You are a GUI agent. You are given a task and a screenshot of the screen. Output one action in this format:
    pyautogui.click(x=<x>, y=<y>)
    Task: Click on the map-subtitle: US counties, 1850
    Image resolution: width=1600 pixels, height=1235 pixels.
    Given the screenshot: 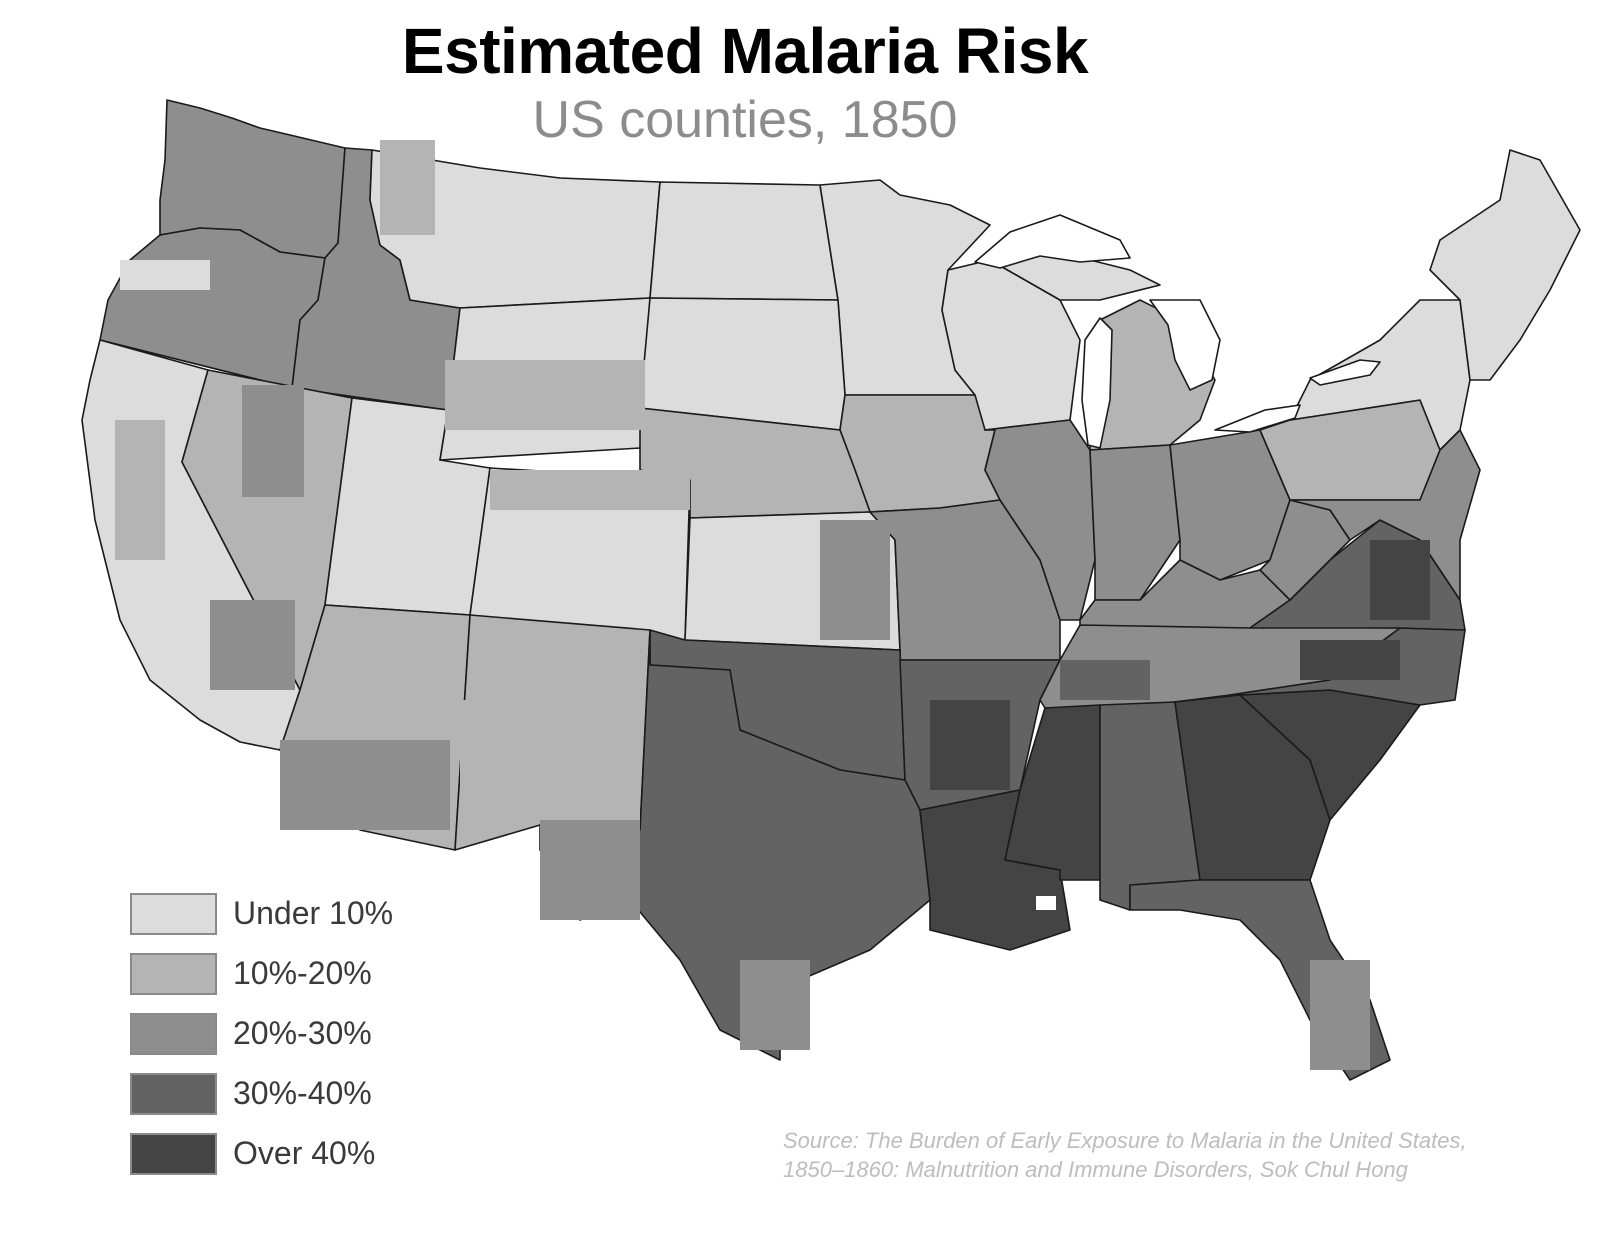 What is the action you would take?
    pyautogui.click(x=745, y=120)
    